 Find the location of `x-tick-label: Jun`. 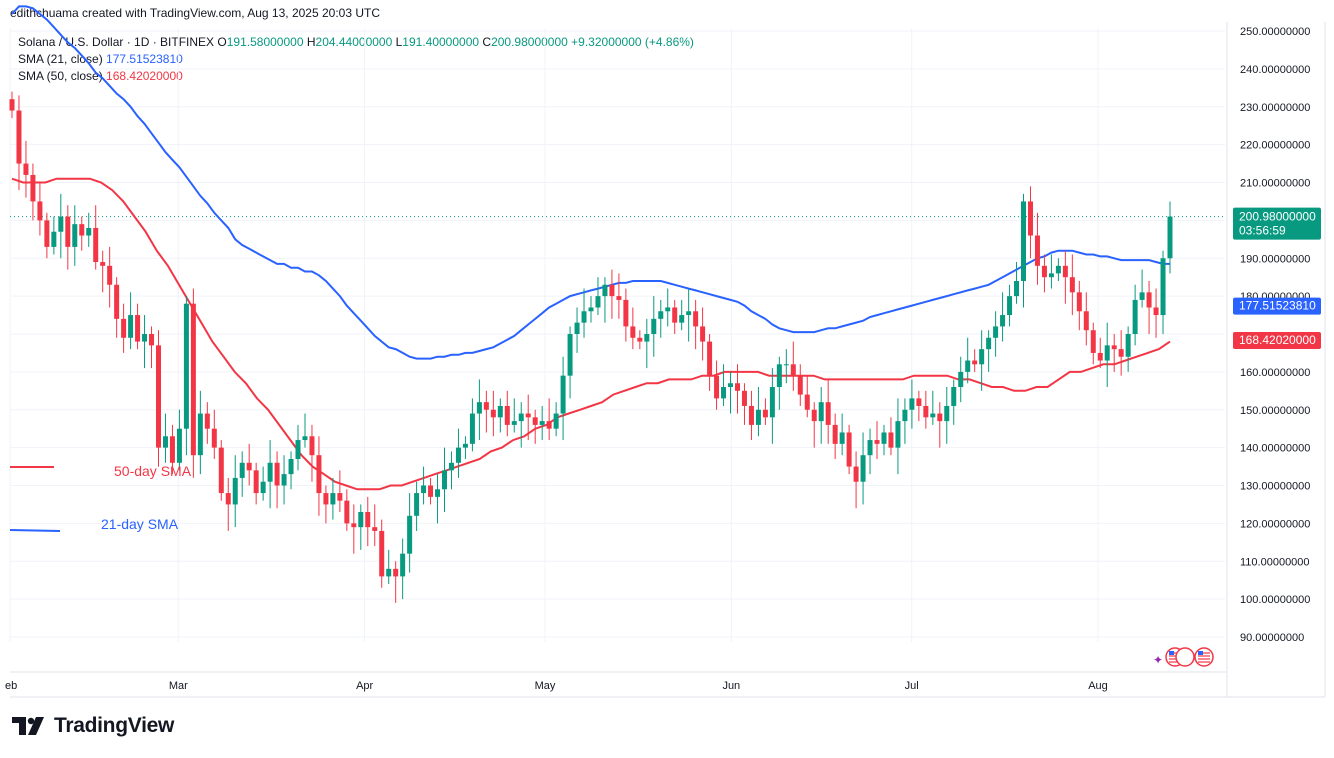

x-tick-label: Jun is located at coordinates (731, 686).